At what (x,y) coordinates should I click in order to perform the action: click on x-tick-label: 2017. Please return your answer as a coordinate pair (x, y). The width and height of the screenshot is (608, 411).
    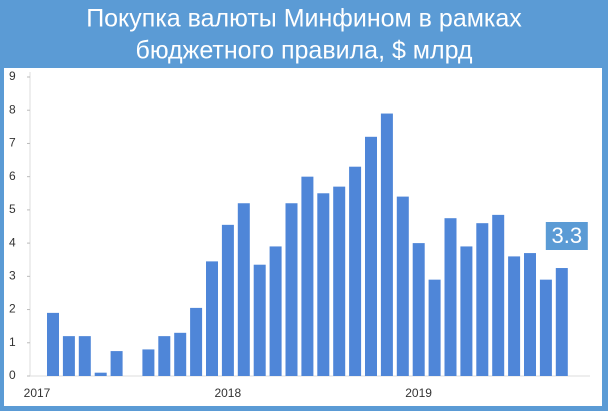
    Looking at the image, I should click on (37, 393).